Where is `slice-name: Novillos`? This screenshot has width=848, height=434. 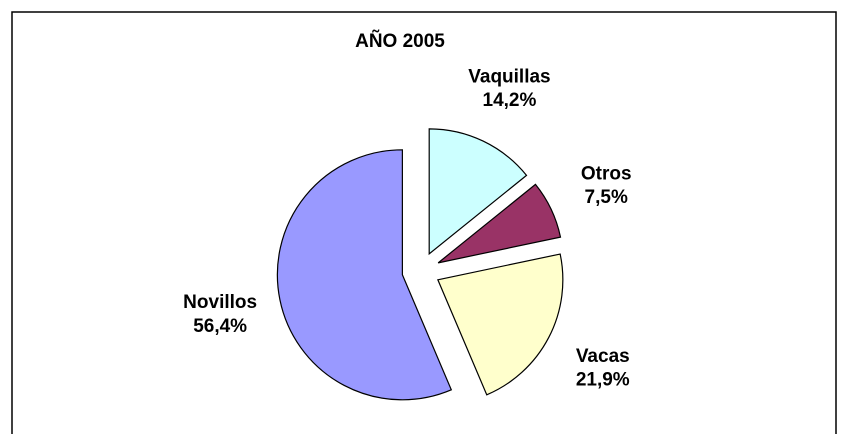 slice-name: Novillos is located at coordinates (220, 302).